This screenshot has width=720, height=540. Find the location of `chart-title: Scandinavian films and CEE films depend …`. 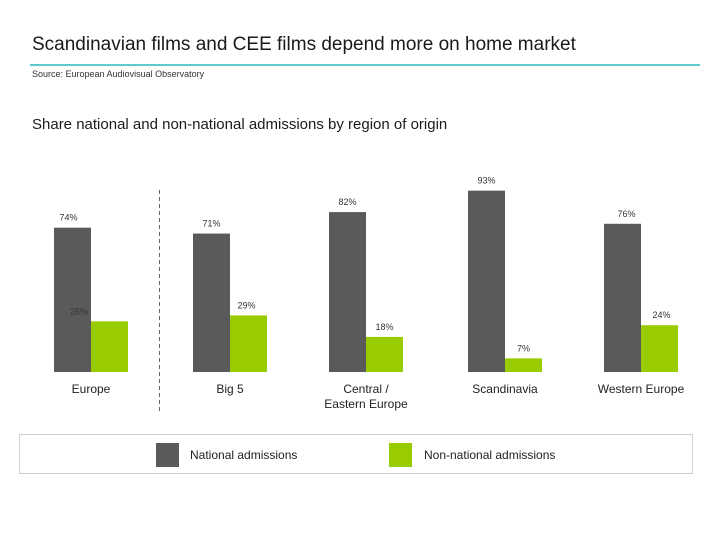

chart-title: Scandinavian films and CEE films depend … is located at coordinates (304, 44).